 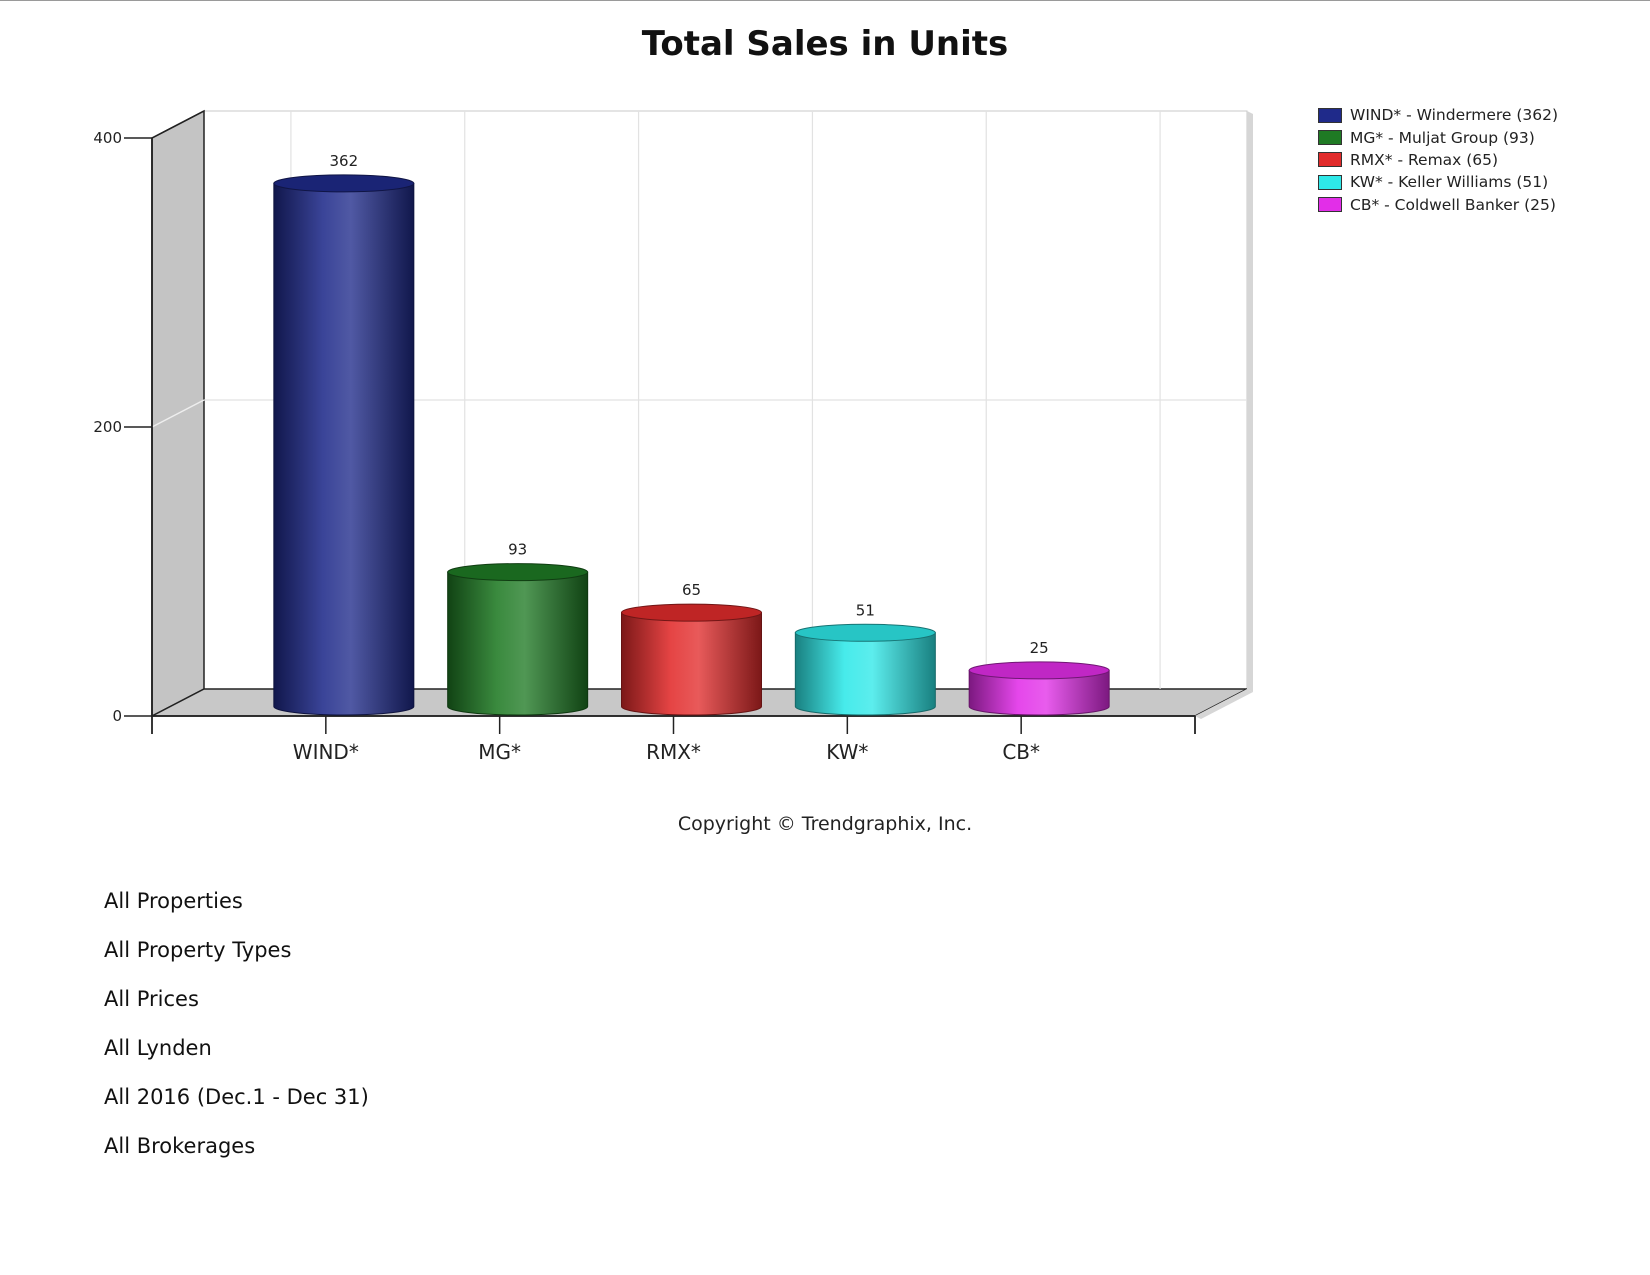 What do you see at coordinates (107, 427) in the screenshot?
I see `y-tick-label: 200` at bounding box center [107, 427].